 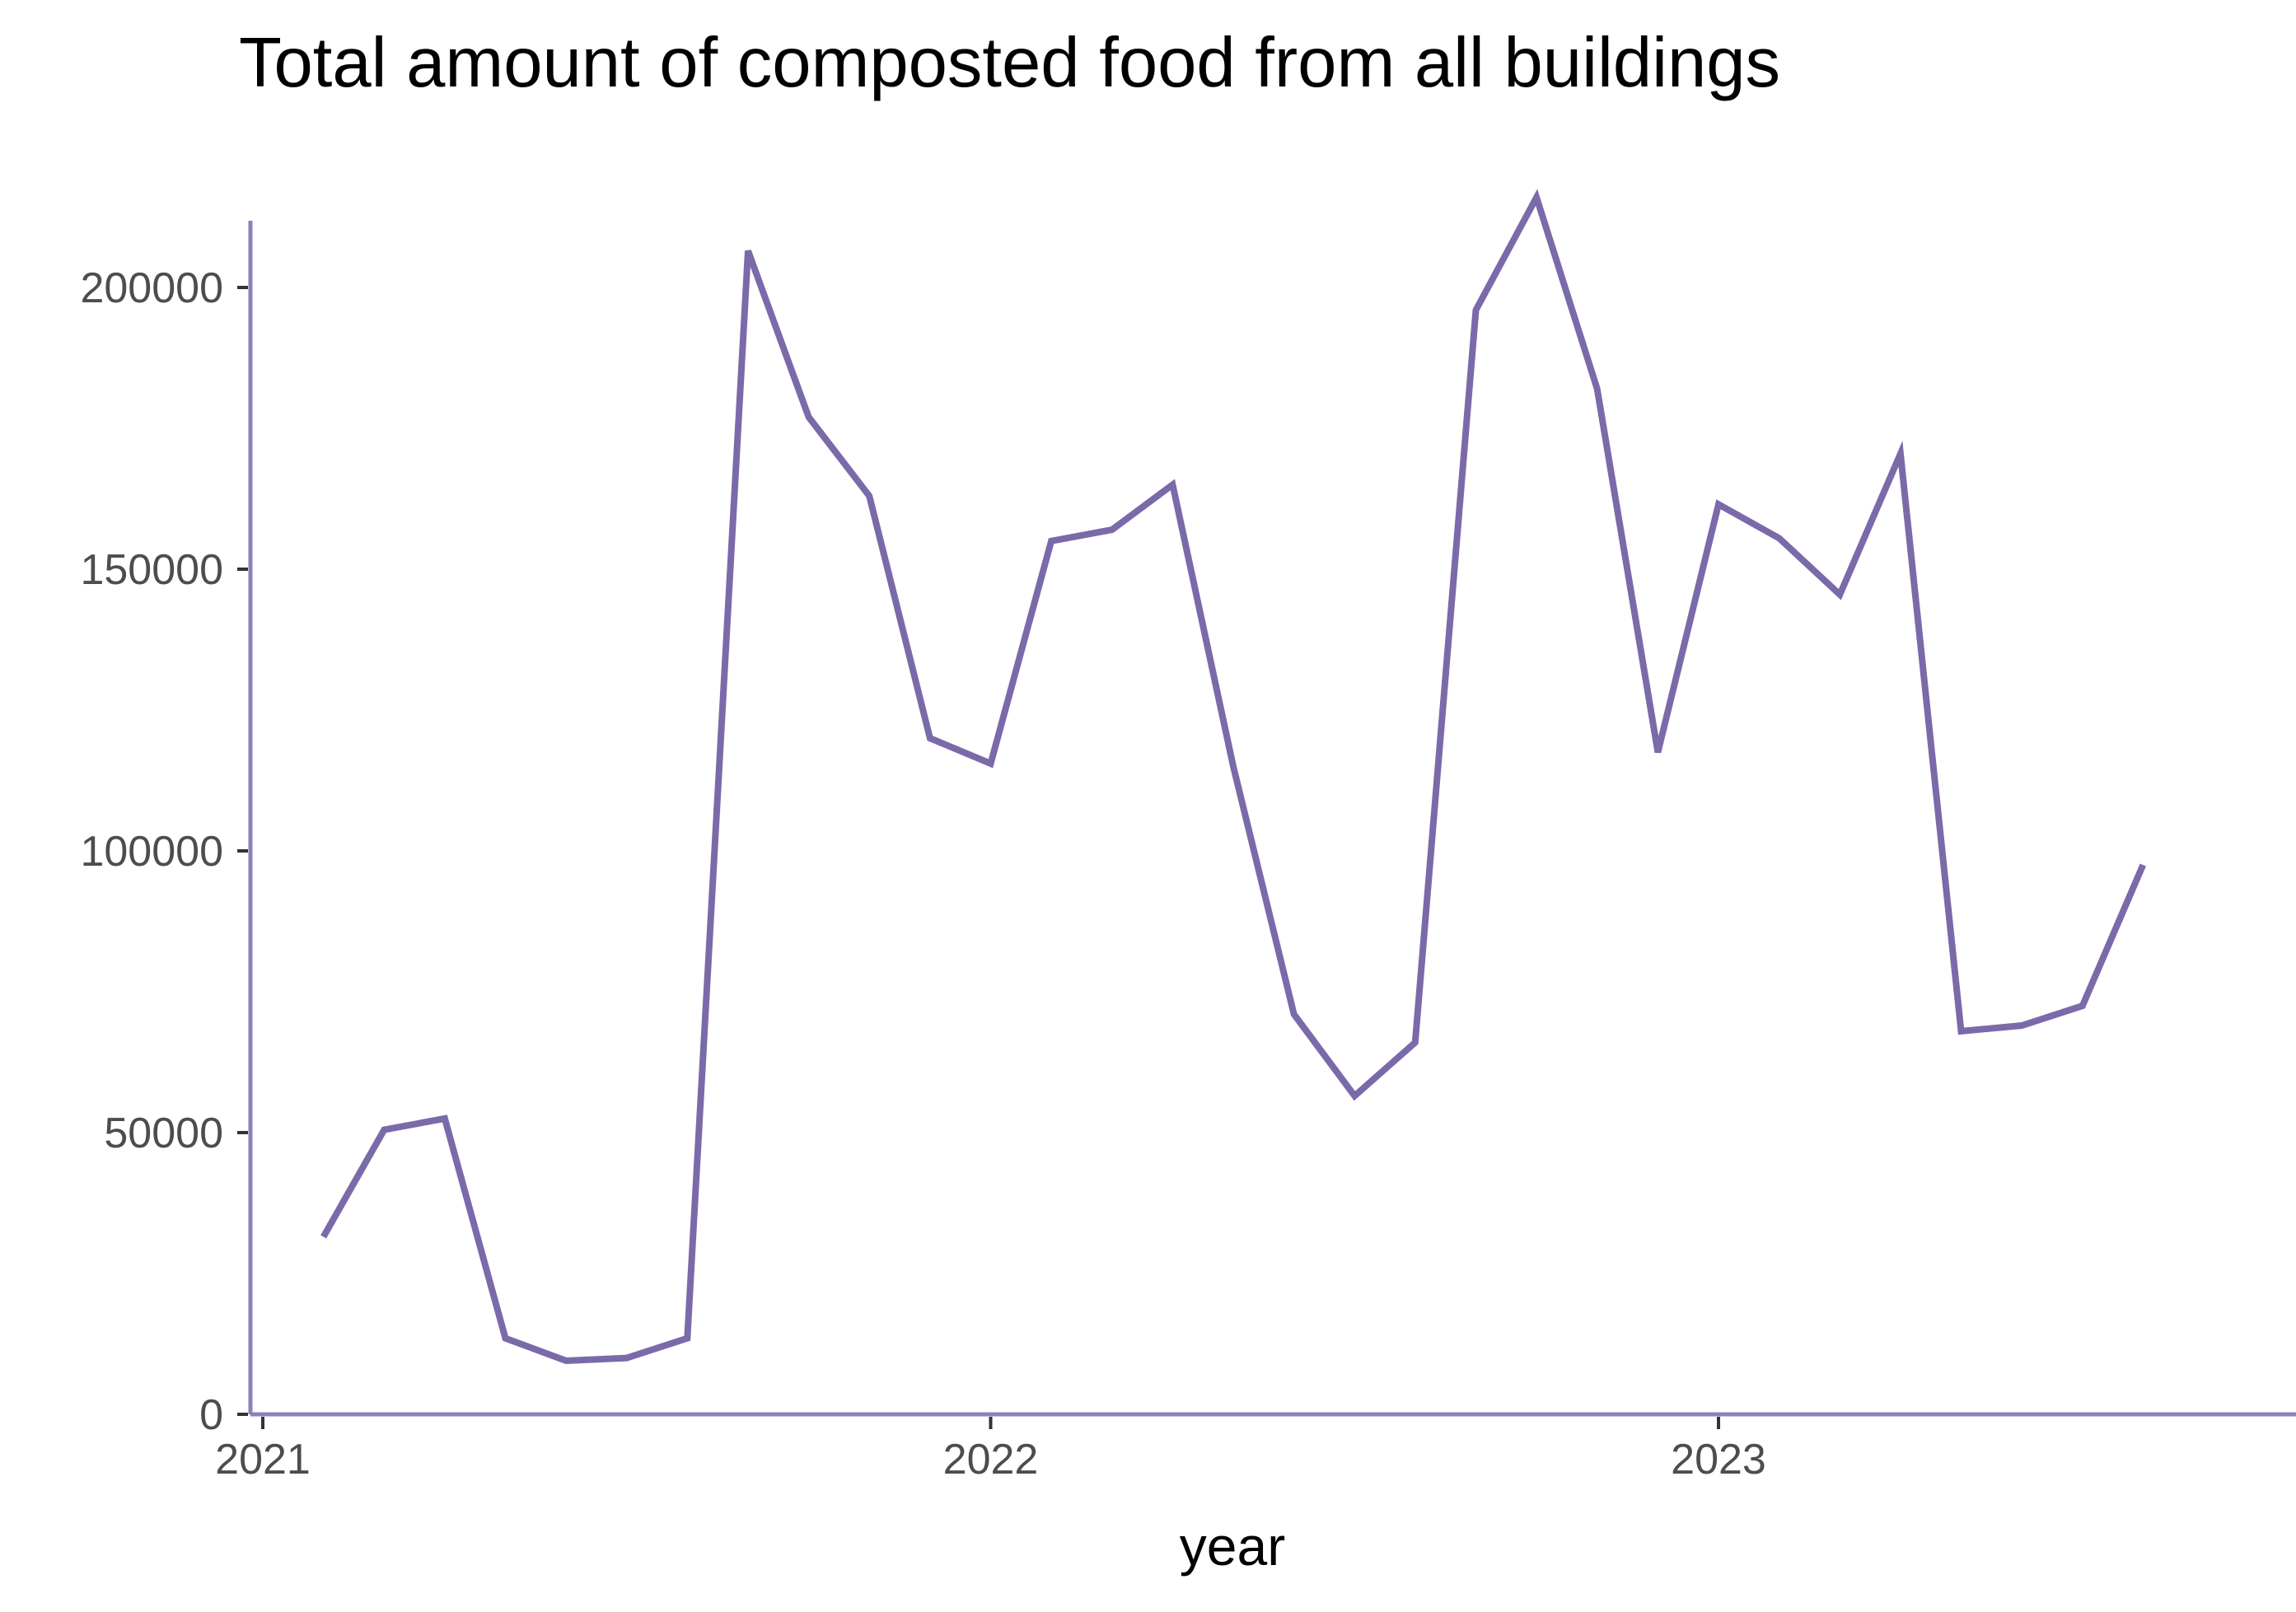 I want to click on x-tick-label: 2023, so click(x=1718, y=1460).